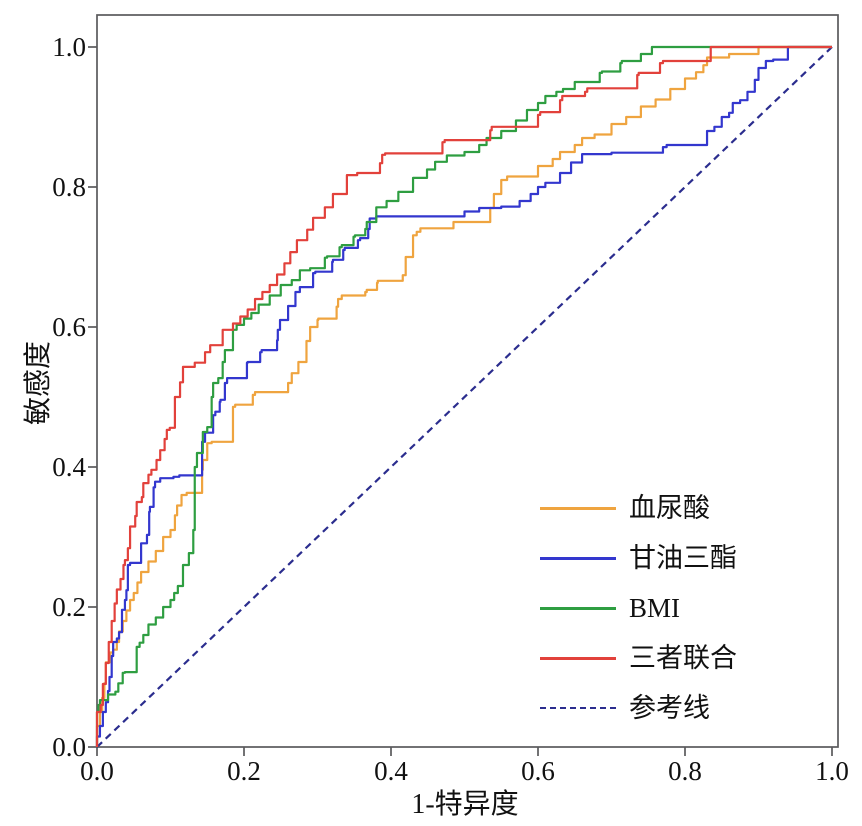 The width and height of the screenshot is (862, 826). What do you see at coordinates (465, 804) in the screenshot?
I see `x-axis-title: 1-特异度` at bounding box center [465, 804].